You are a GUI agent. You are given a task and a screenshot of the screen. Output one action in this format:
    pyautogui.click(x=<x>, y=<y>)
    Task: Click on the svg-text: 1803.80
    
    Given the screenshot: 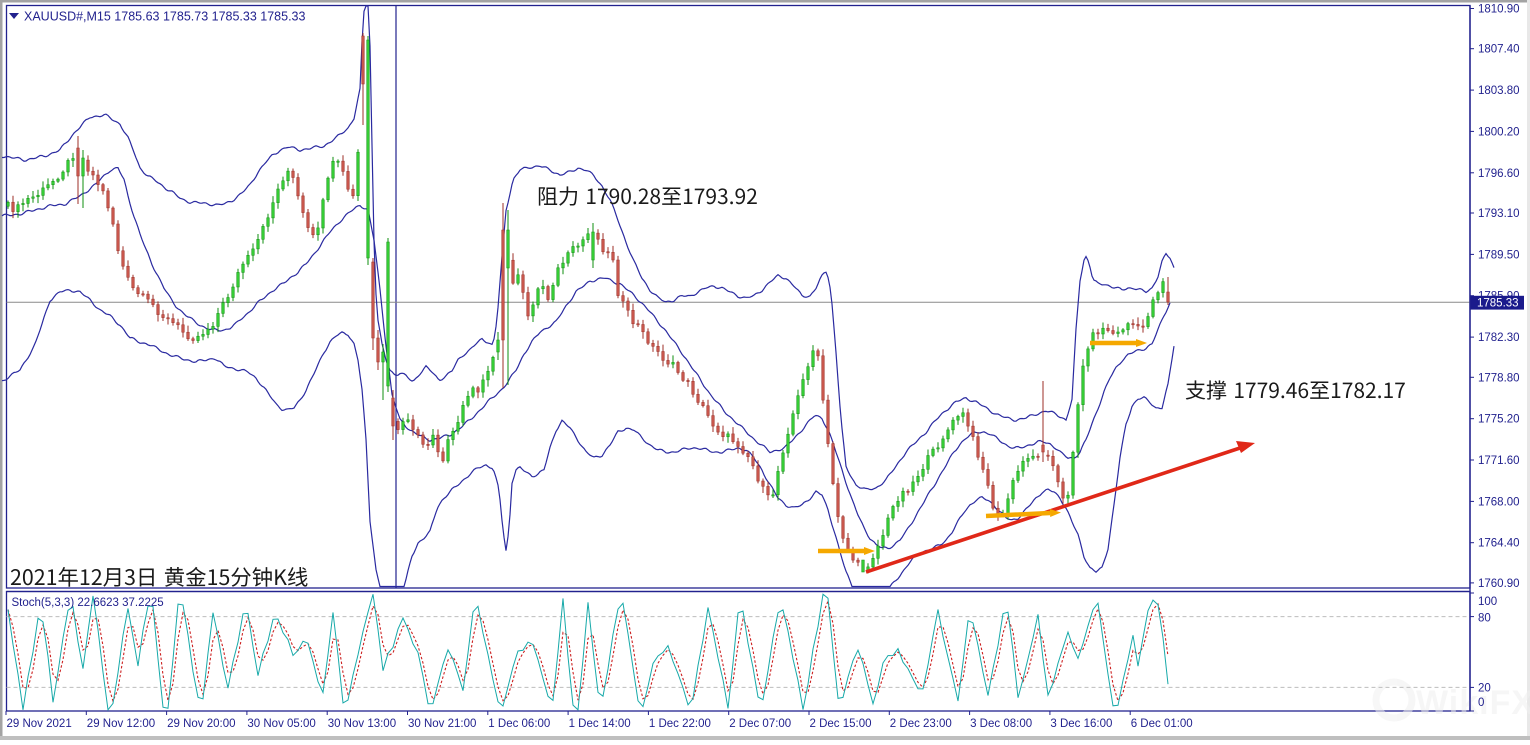 What is the action you would take?
    pyautogui.click(x=1499, y=91)
    